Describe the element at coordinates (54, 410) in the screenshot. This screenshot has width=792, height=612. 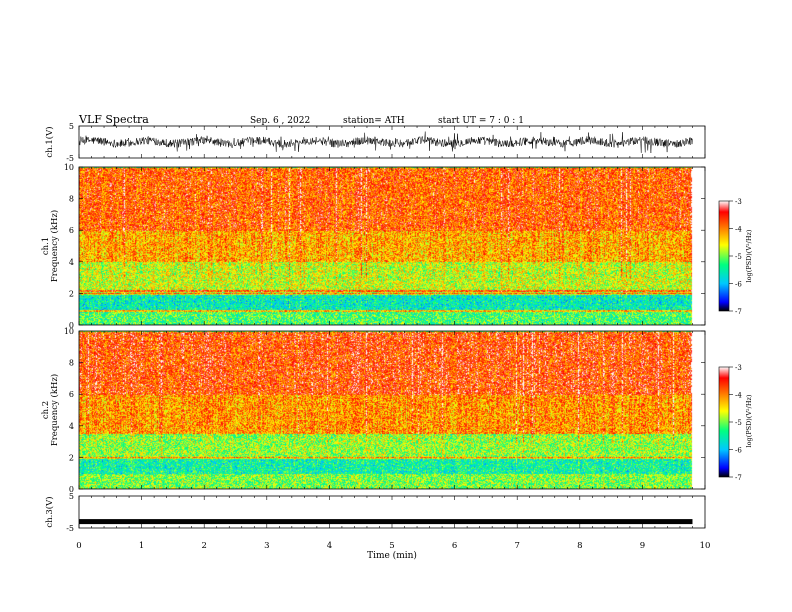
I see `ch2-frequency-label: Frequency (kHz)` at that location.